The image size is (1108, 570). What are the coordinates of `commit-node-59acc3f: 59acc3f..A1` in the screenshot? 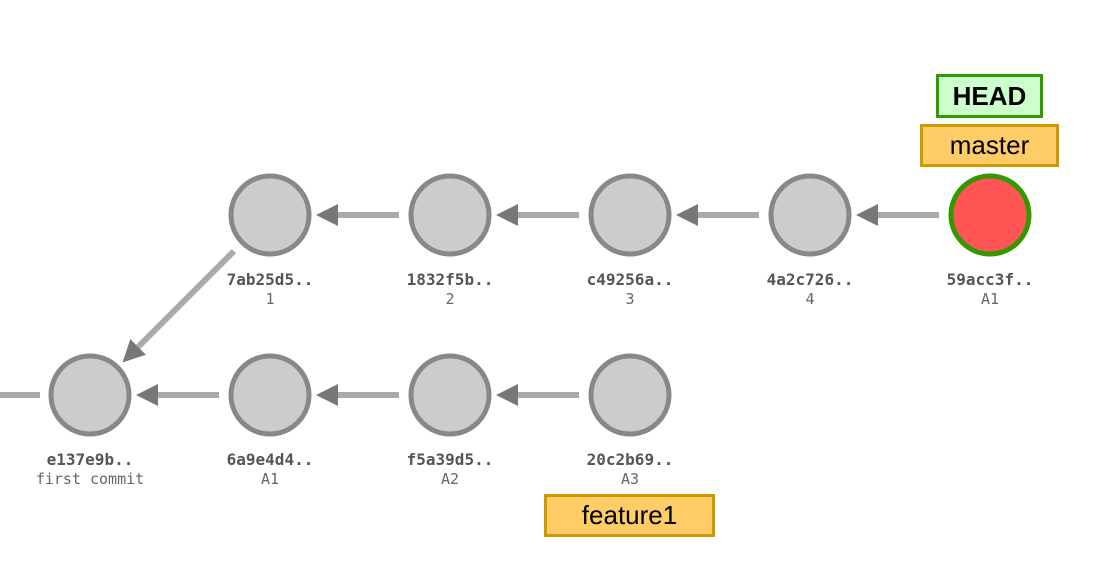 It's located at (990, 240).